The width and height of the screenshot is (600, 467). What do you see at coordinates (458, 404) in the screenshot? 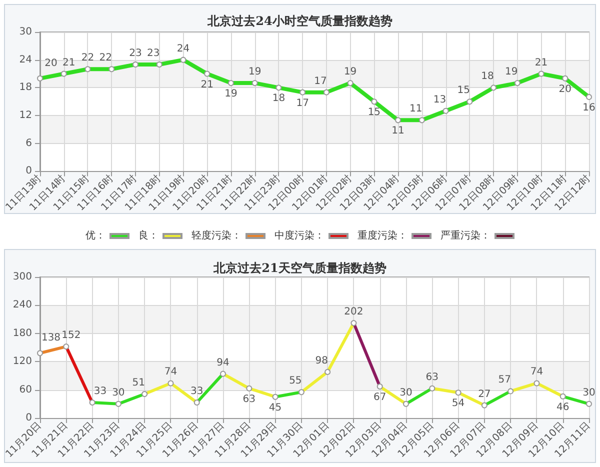
I see `data-label: 54` at bounding box center [458, 404].